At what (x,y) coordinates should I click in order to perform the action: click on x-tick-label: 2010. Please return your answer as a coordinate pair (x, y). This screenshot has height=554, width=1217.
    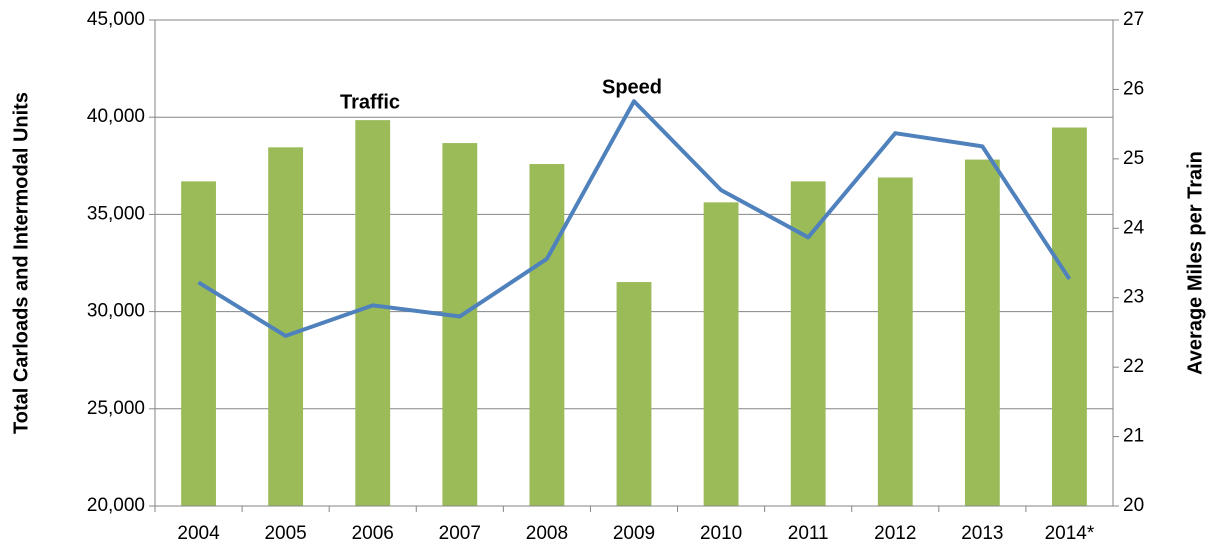
    Looking at the image, I should click on (721, 533).